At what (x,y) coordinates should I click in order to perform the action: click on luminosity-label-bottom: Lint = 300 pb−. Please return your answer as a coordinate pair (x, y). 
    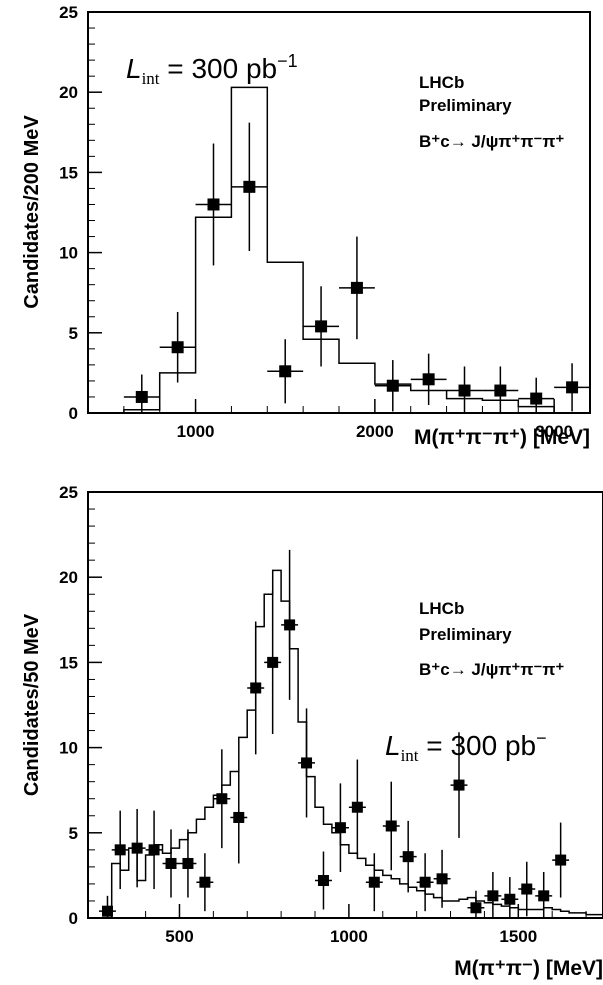
    Looking at the image, I should click on (466, 746).